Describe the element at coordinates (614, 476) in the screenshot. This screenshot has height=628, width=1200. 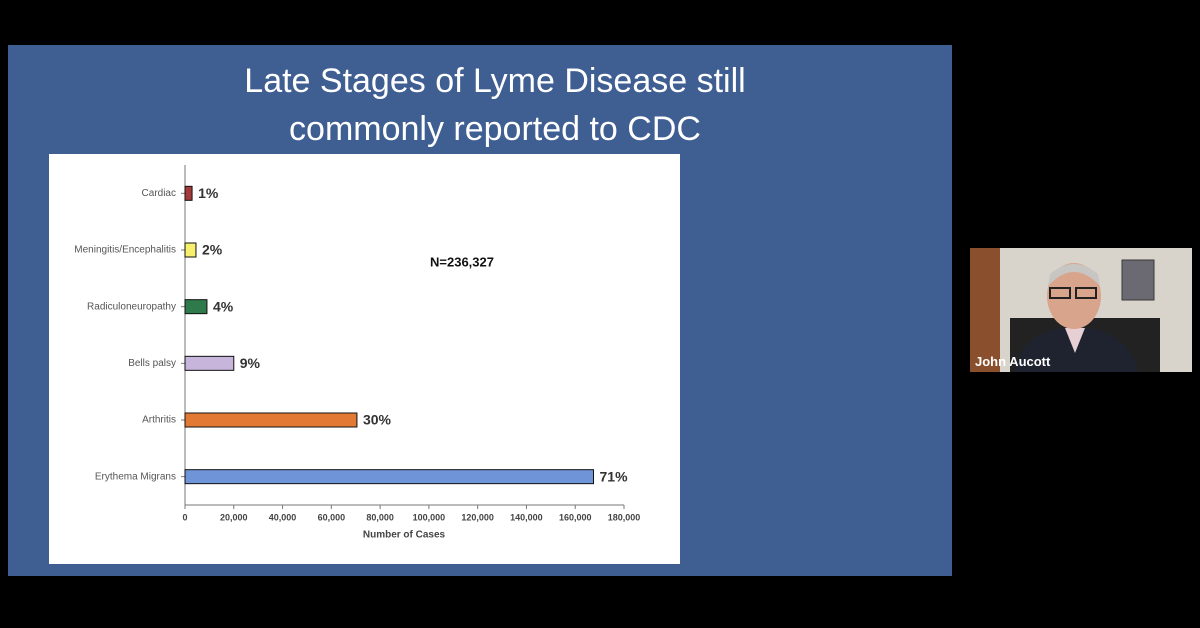
I see `share-label: 71%` at that location.